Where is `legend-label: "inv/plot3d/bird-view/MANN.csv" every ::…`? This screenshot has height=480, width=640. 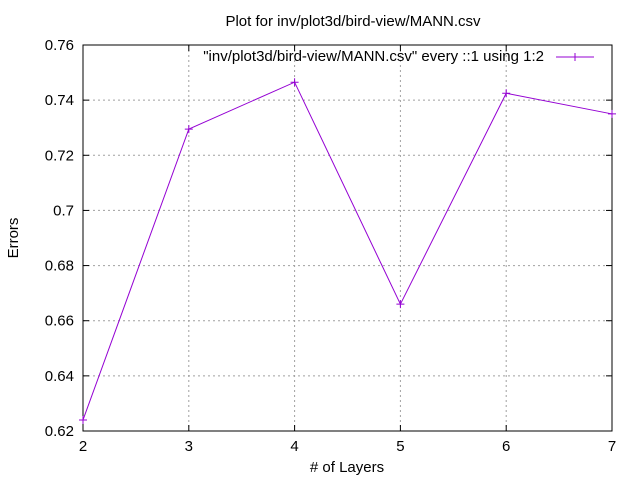
legend-label: "inv/plot3d/bird-view/MANN.csv" every ::… is located at coordinates (373, 56).